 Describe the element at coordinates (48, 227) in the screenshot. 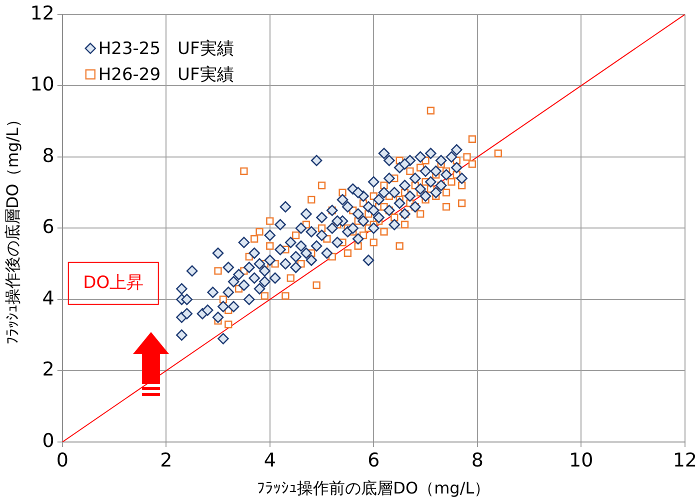

I see `y-tick-label: 6` at that location.